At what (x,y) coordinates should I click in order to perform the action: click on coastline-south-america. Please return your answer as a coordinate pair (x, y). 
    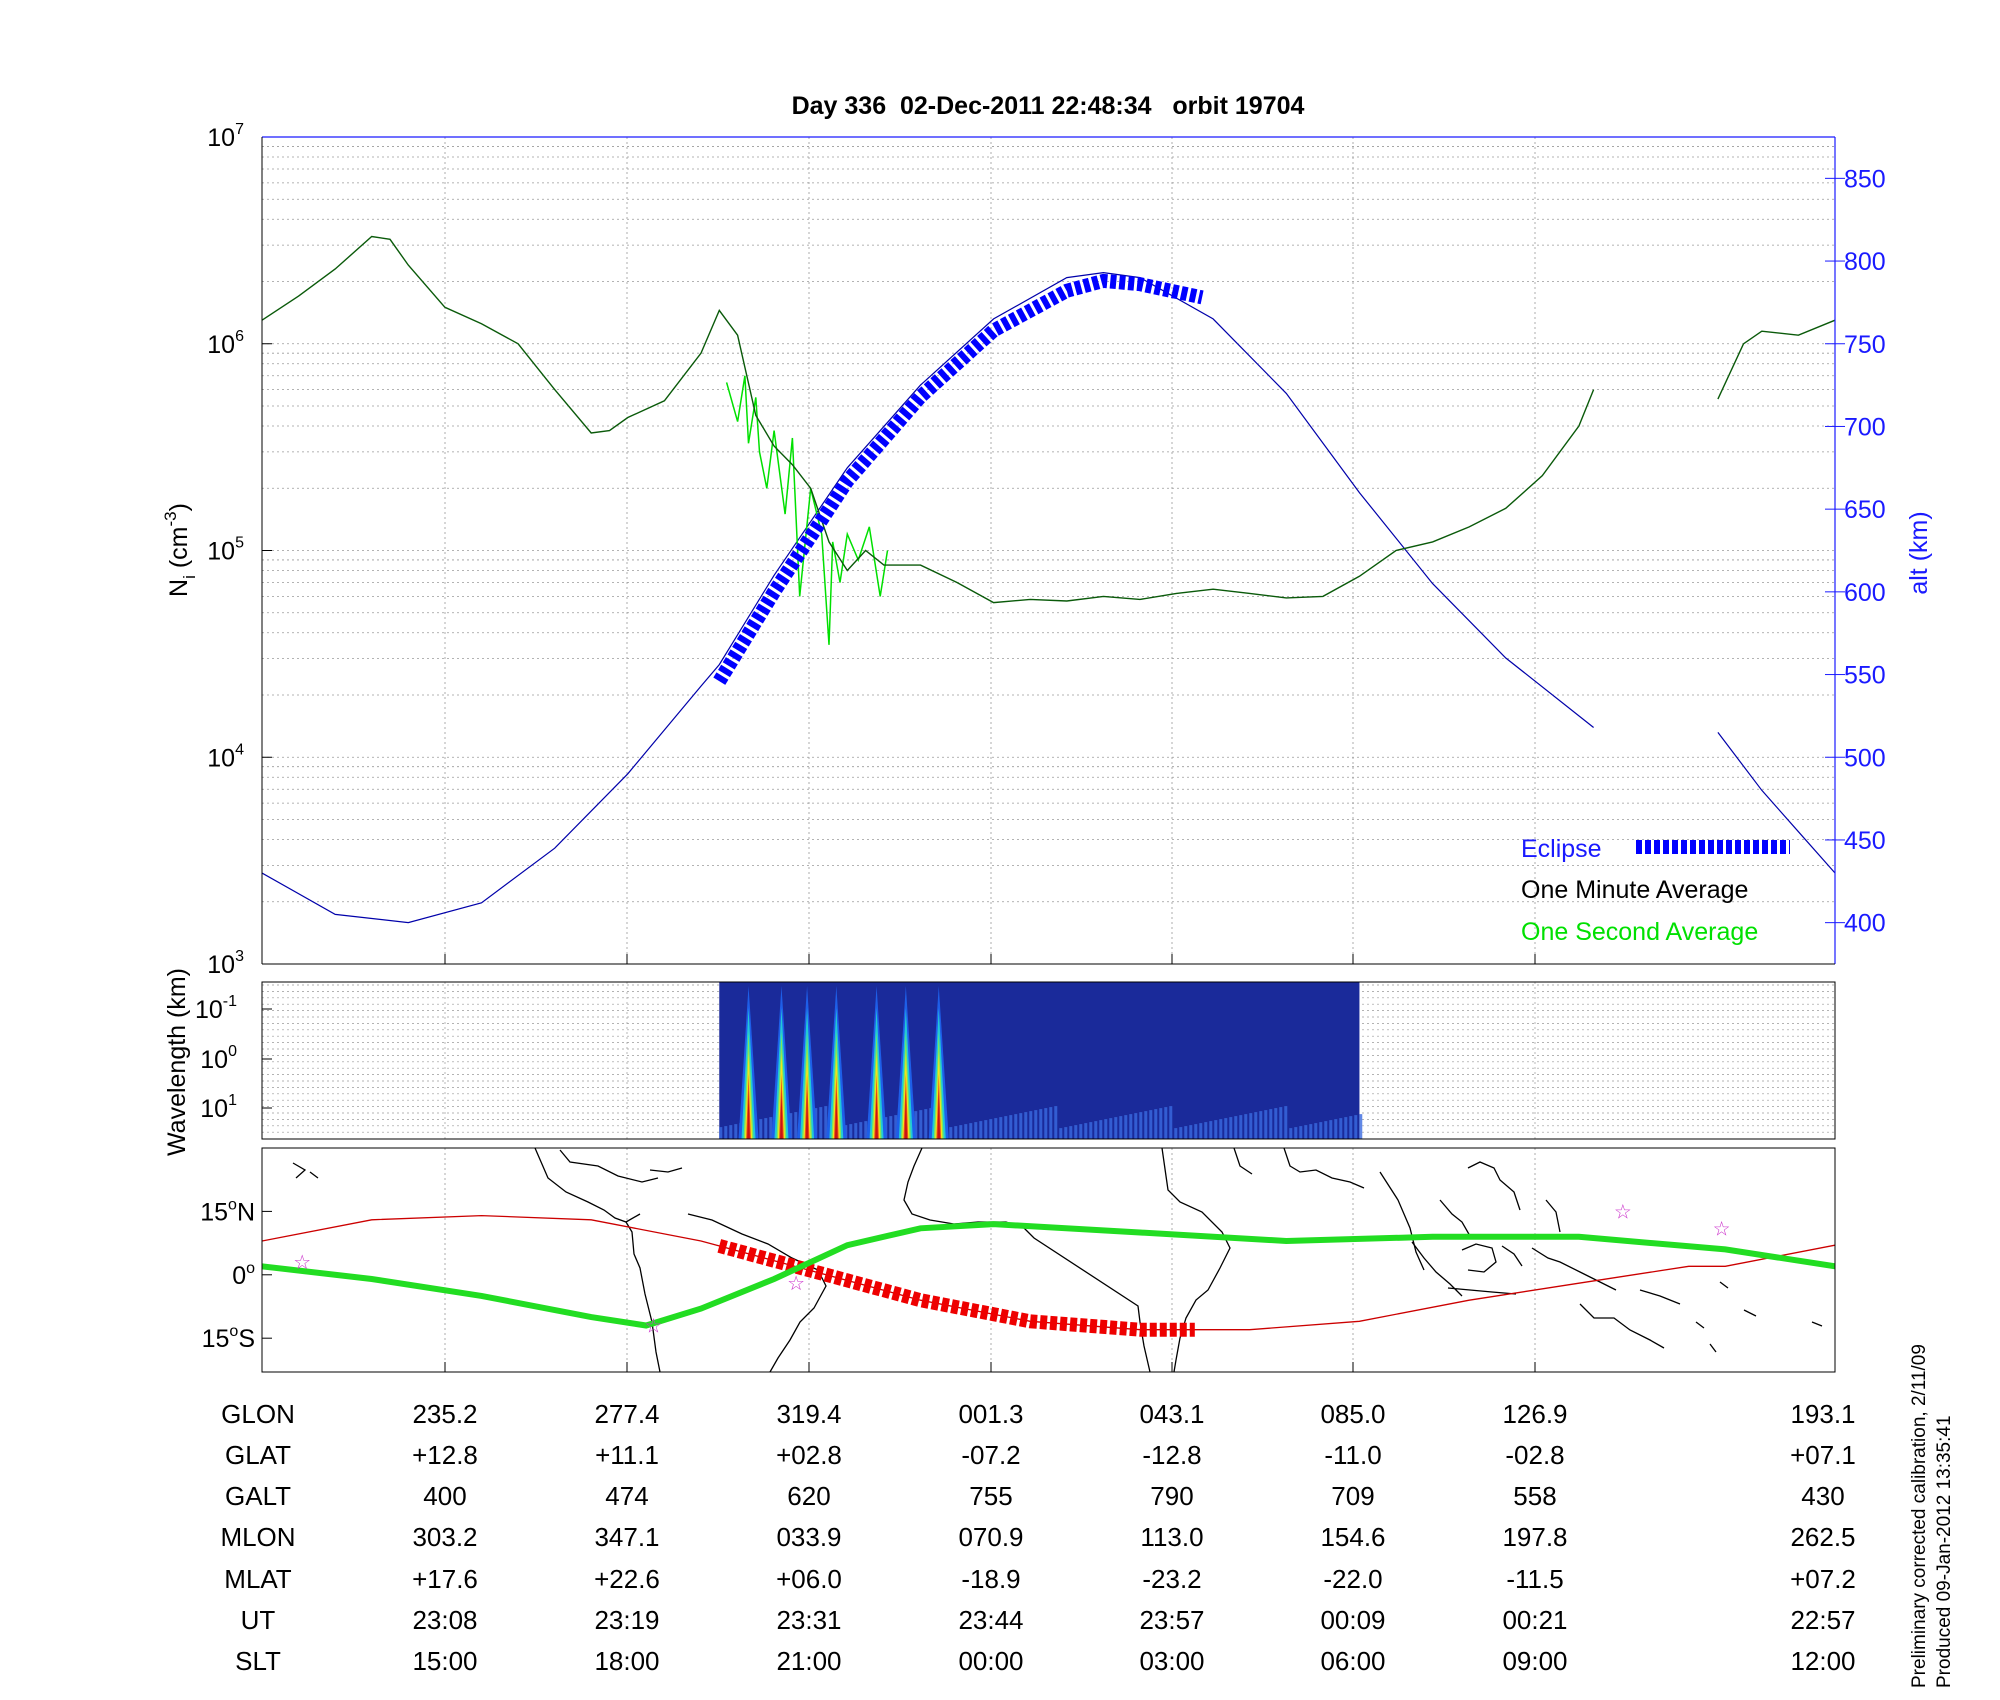
    Looking at the image, I should click on (726, 1292).